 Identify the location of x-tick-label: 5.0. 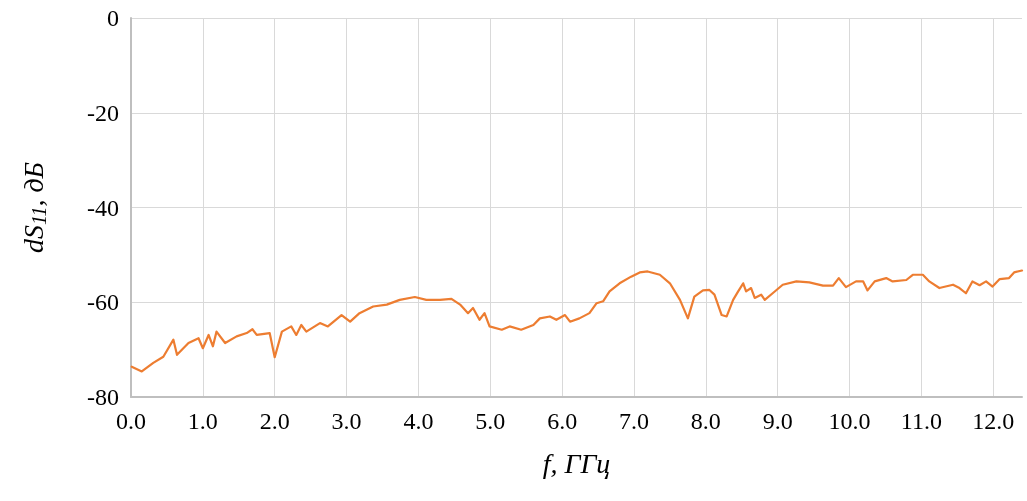
(490, 421).